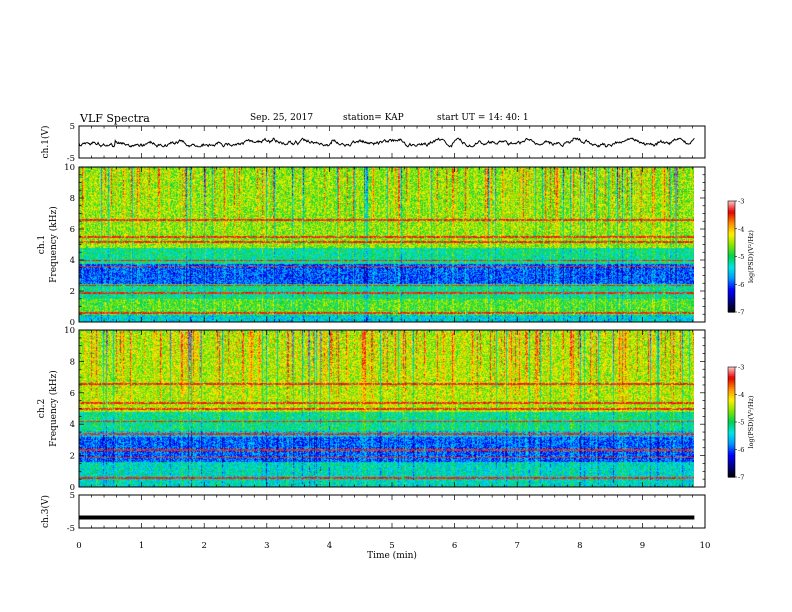 This screenshot has height=612, width=792. I want to click on x-tick-label: 9, so click(642, 546).